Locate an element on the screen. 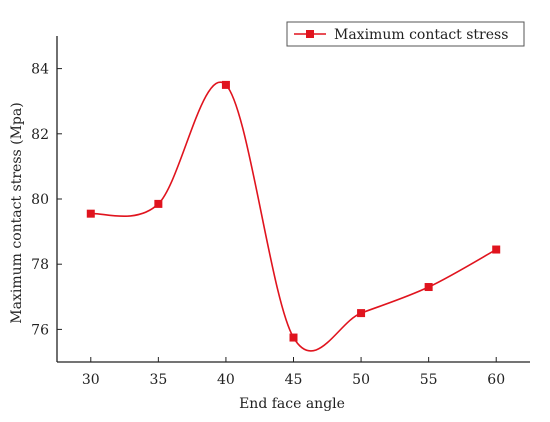  y-tick-label: 82 is located at coordinates (40, 135).